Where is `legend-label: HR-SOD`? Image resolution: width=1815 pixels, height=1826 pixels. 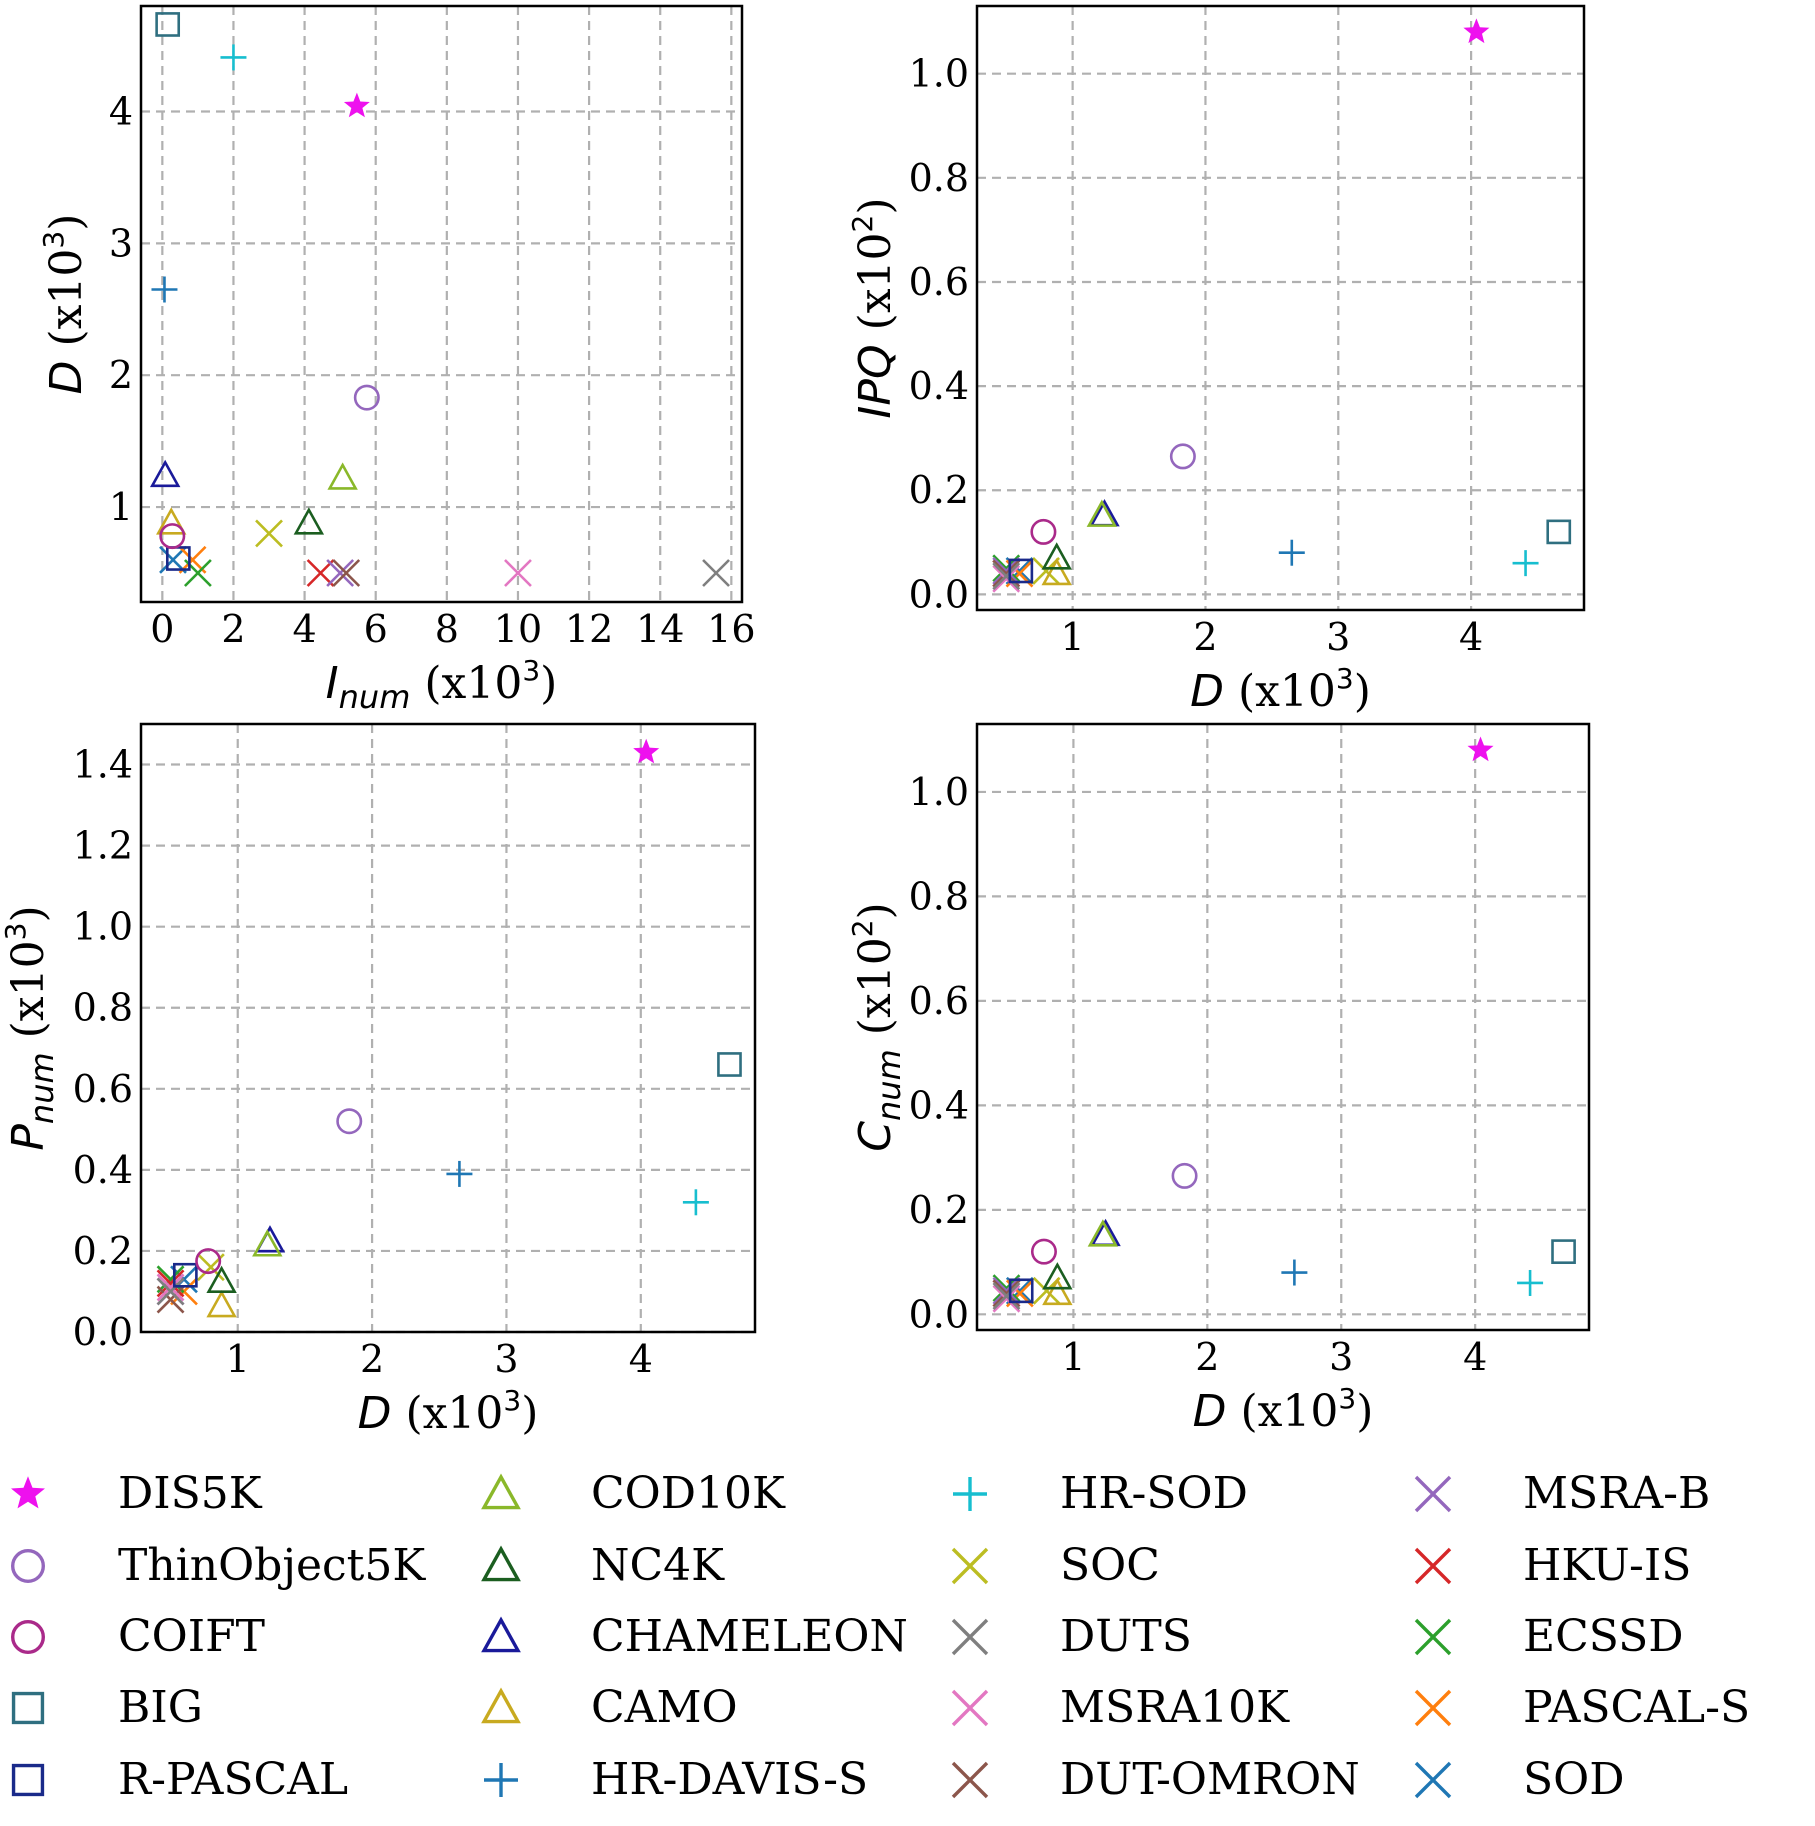 legend-label: HR-SOD is located at coordinates (1154, 1493).